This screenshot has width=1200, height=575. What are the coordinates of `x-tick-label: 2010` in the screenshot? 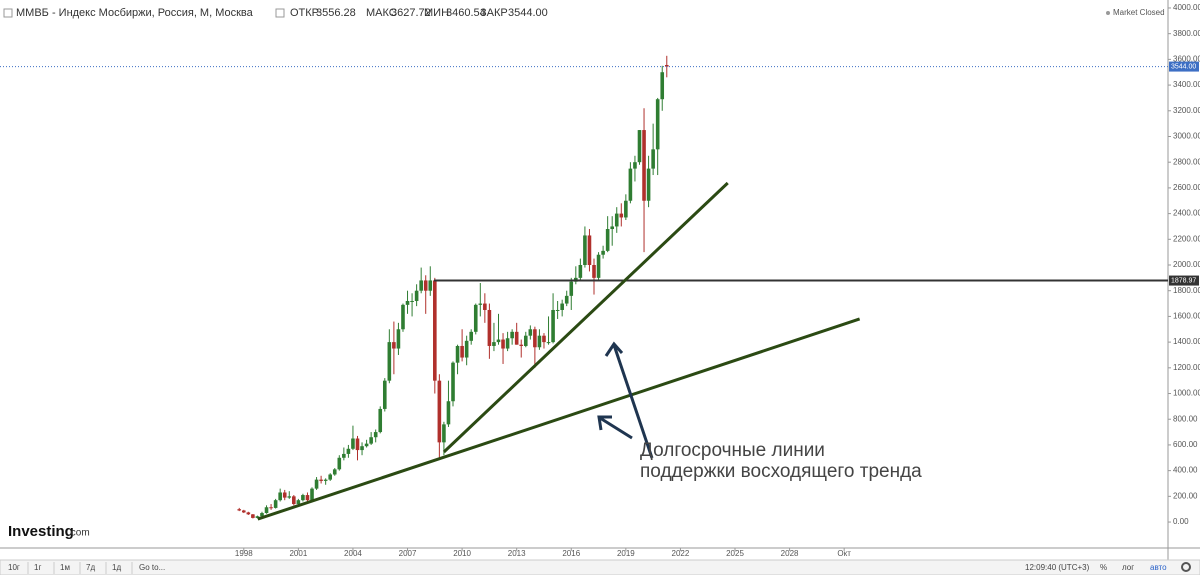 It's located at (462, 553).